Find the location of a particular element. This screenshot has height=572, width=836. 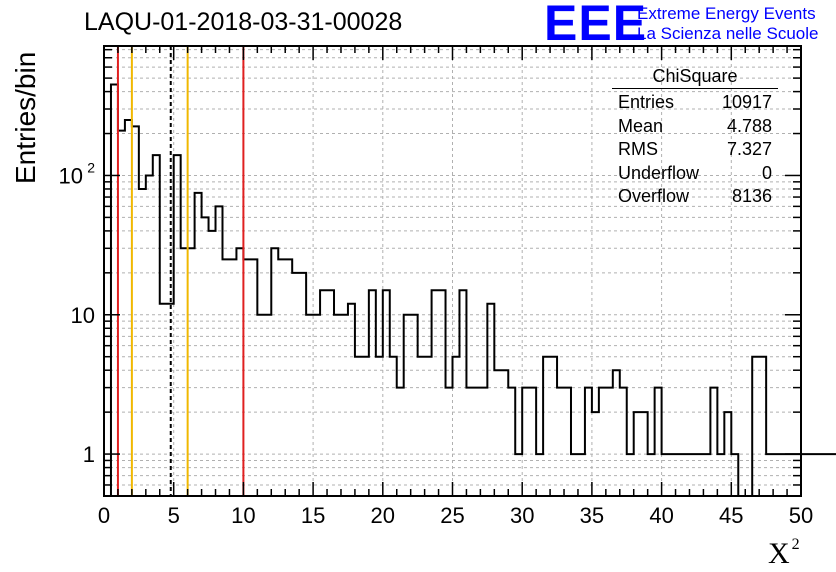

x-tick-label: 5 is located at coordinates (174, 515).